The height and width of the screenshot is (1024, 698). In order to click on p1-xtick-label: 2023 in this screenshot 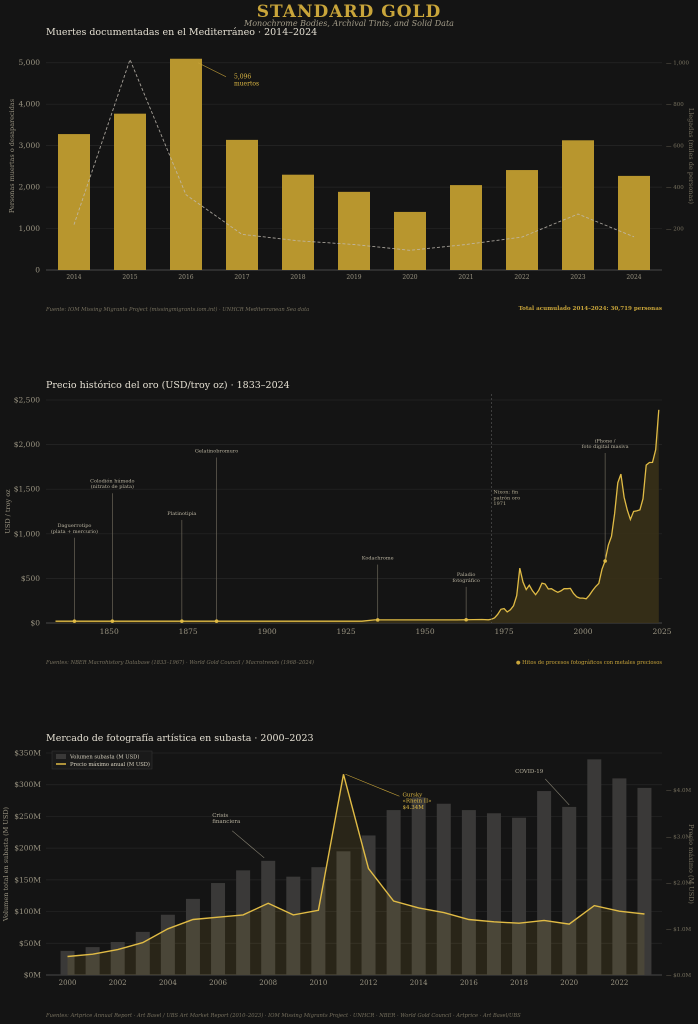, I will do `click(577, 277)`.